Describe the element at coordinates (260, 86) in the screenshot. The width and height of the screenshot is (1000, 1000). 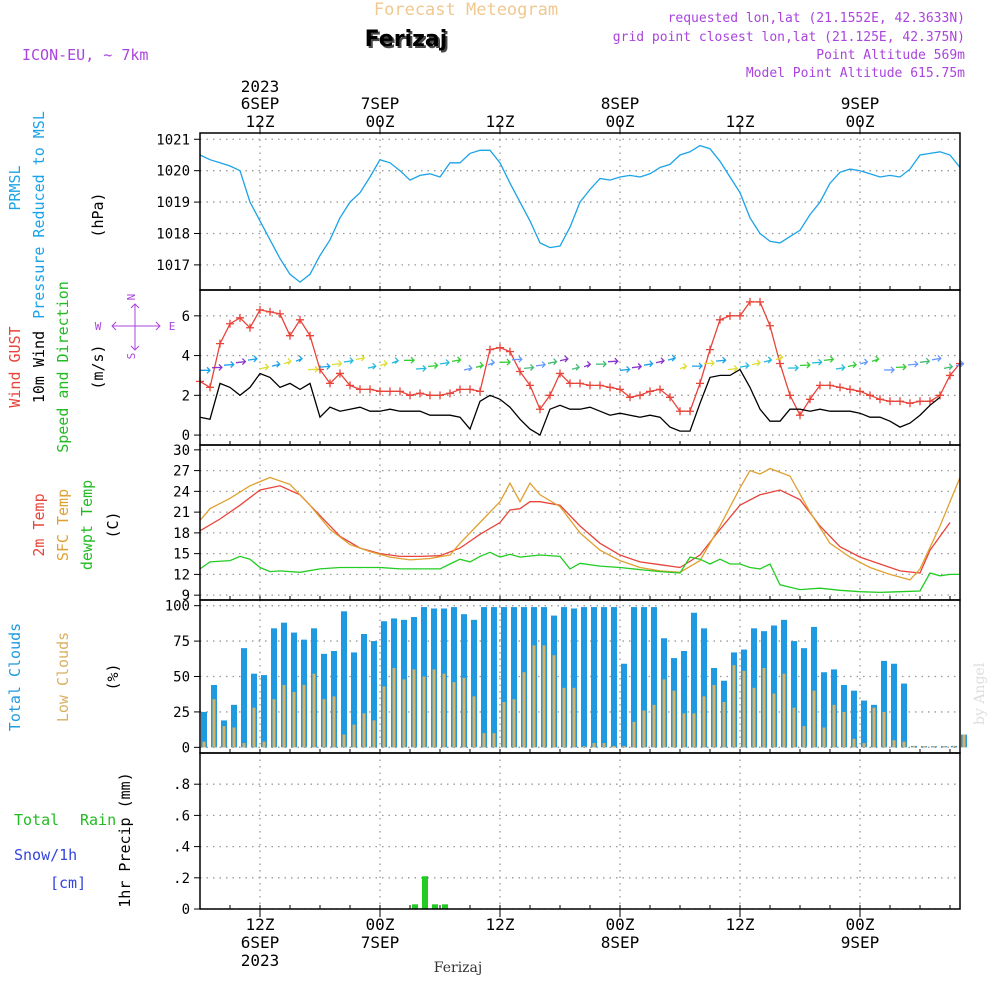
I see `x-tick-label-top: 2023` at that location.